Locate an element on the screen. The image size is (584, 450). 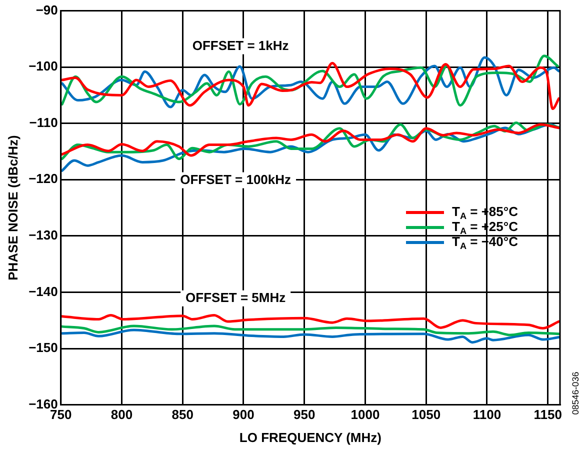
y-tick-label: −110 is located at coordinates (43, 122).